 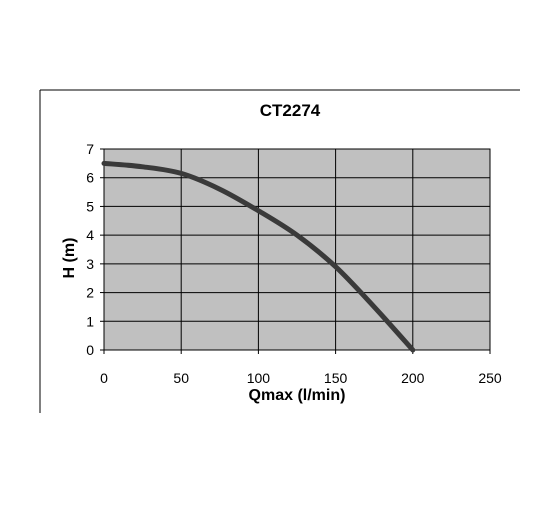 I want to click on x-tick-label: 100, so click(x=259, y=378).